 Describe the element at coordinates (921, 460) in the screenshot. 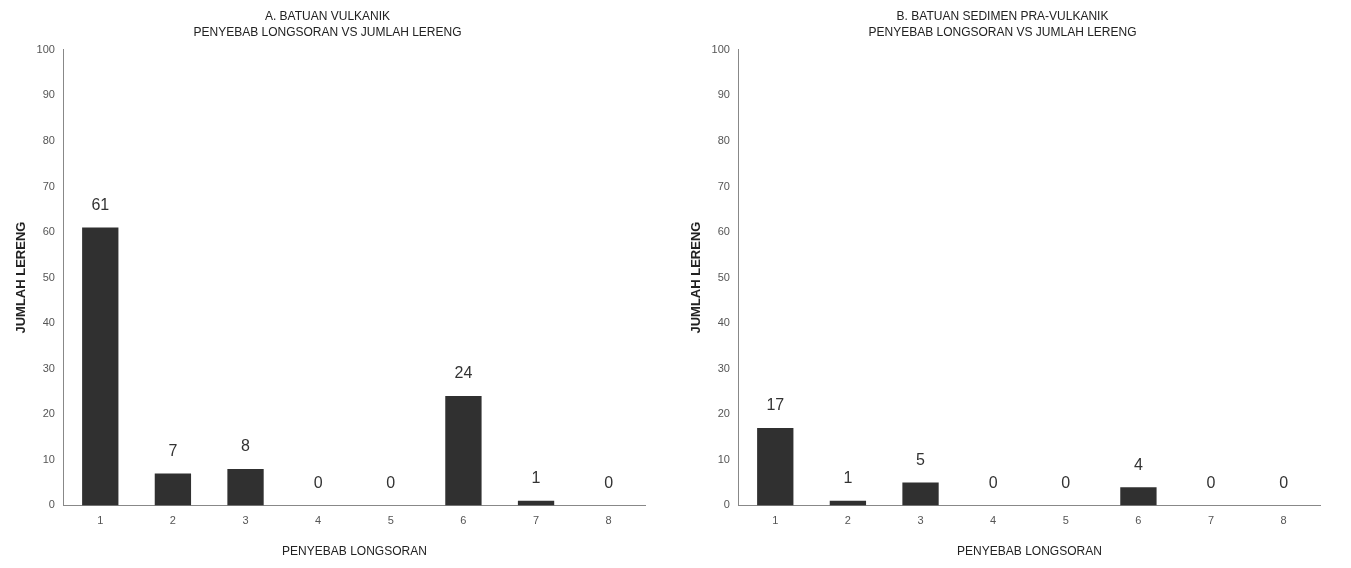

I see `data-label: 5` at that location.